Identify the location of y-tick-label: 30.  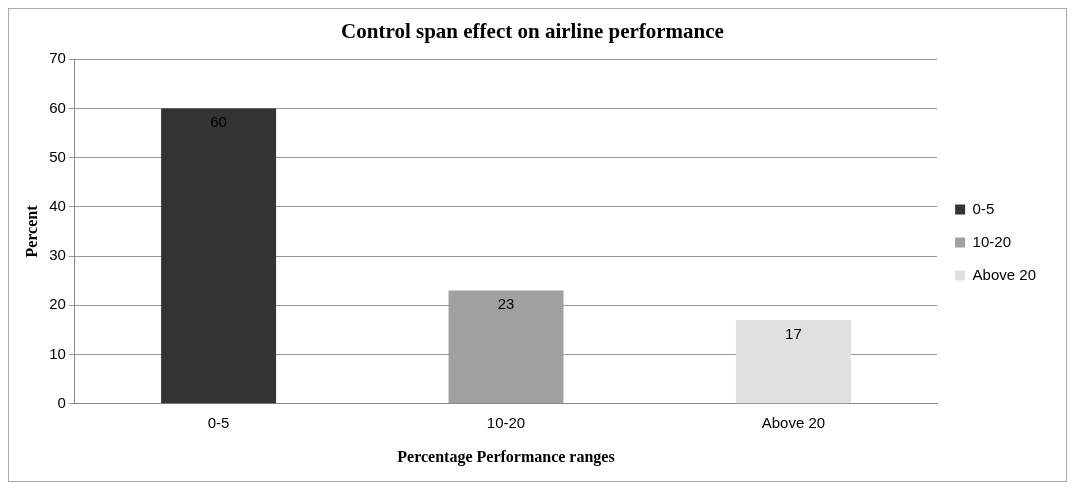
(57, 255).